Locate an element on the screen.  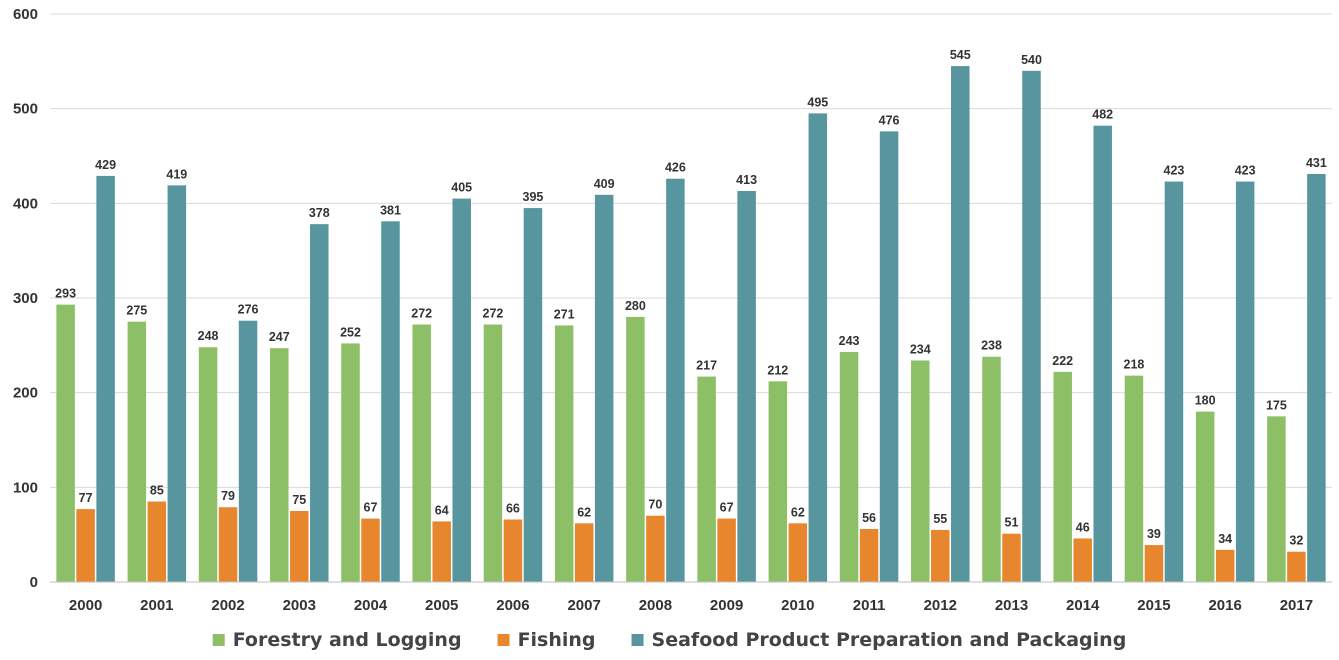
data-label: 56 is located at coordinates (869, 518).